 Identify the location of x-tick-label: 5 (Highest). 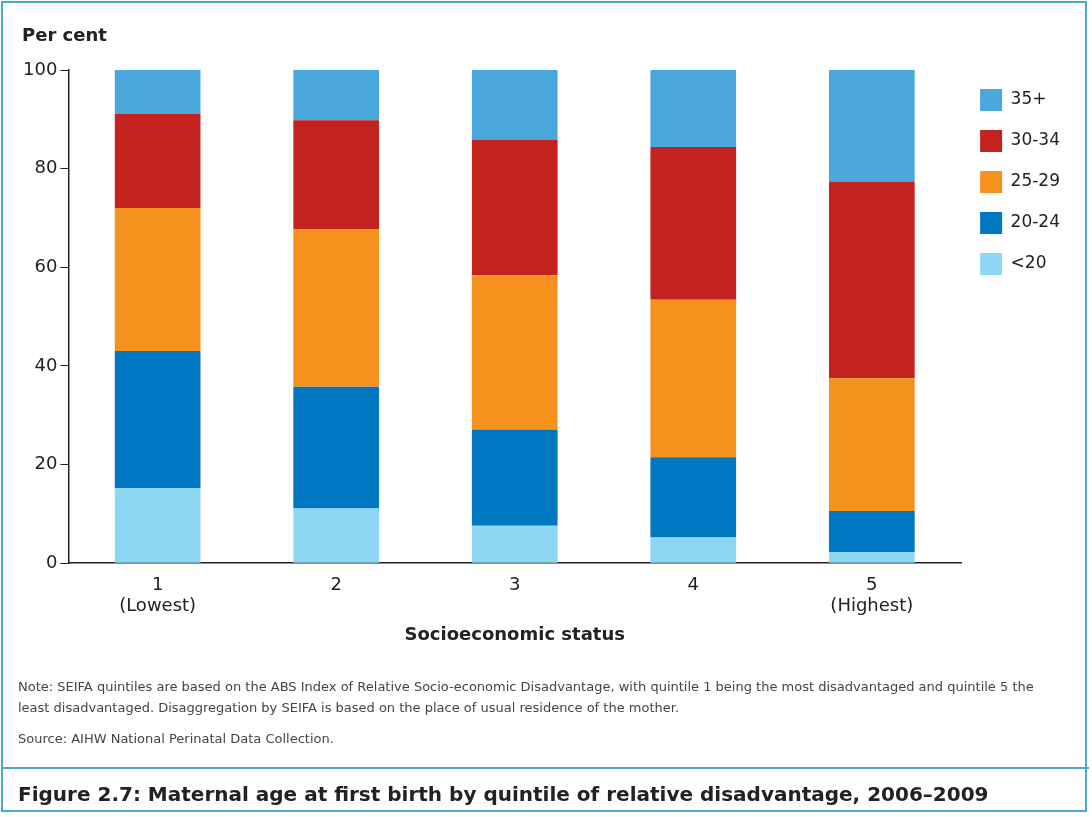
(872, 594).